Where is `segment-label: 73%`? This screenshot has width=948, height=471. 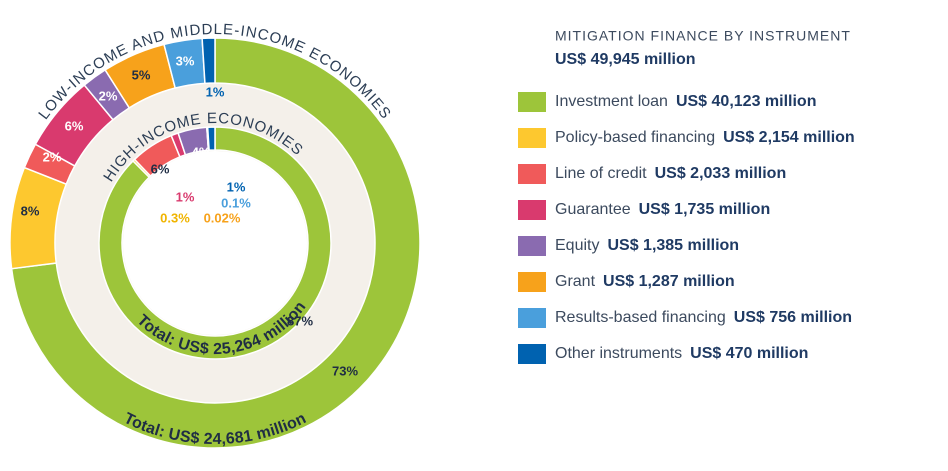 segment-label: 73% is located at coordinates (345, 370).